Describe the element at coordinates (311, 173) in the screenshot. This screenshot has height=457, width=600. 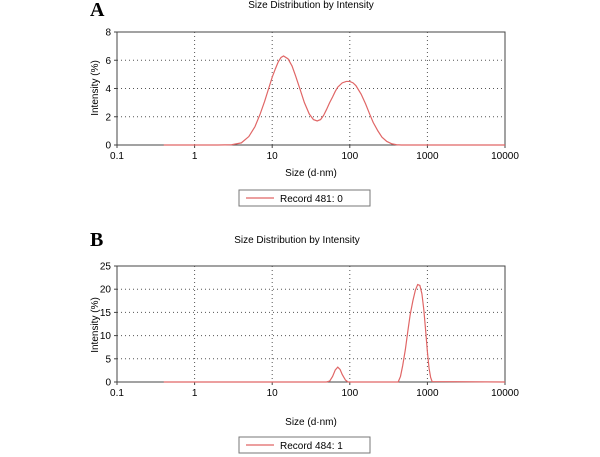
I see `panel-a-x-axis-label: Size (d·nm)` at that location.